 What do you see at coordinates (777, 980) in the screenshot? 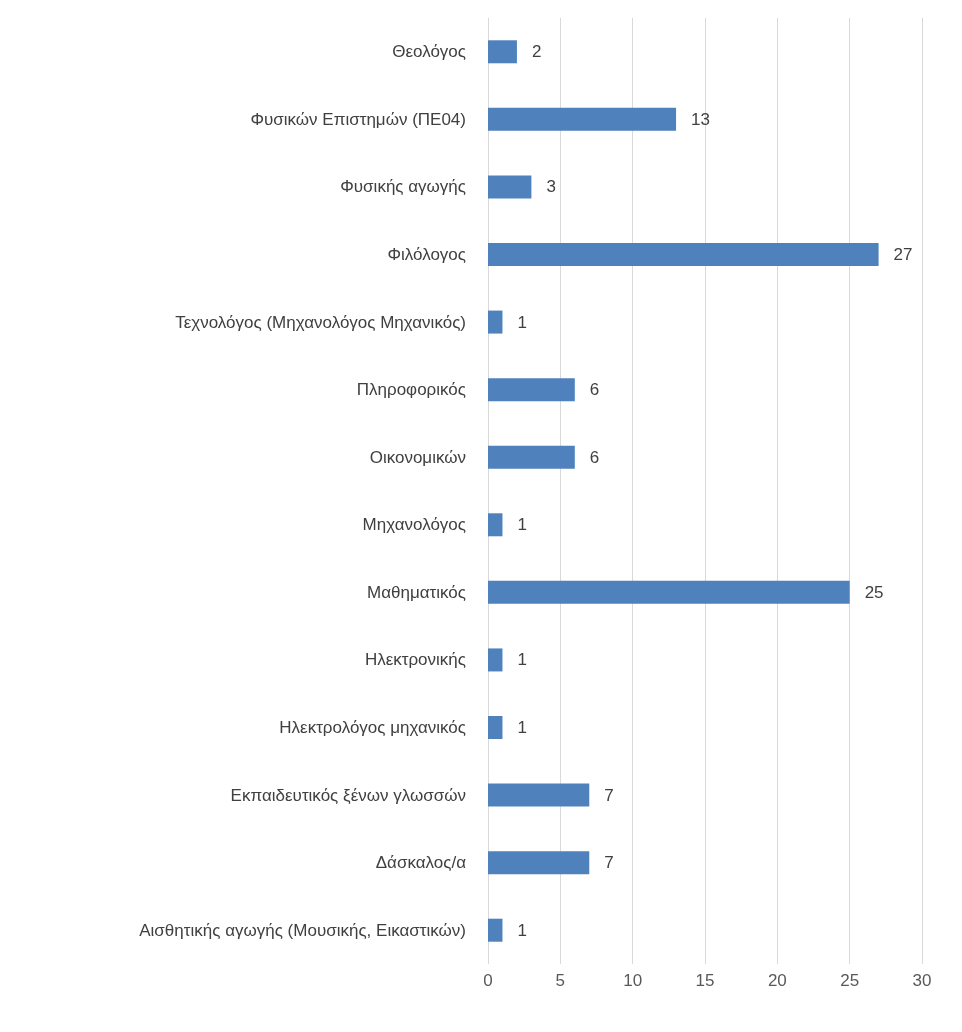
I see `x-tick-label: 20` at bounding box center [777, 980].